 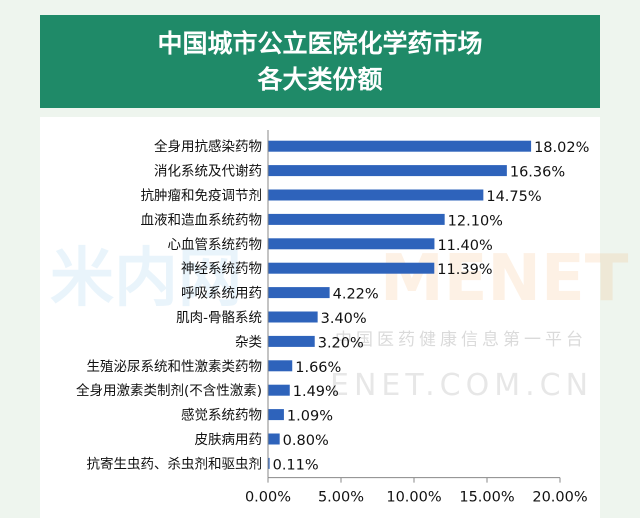 I want to click on data-label: 18.02%, so click(x=561, y=148).